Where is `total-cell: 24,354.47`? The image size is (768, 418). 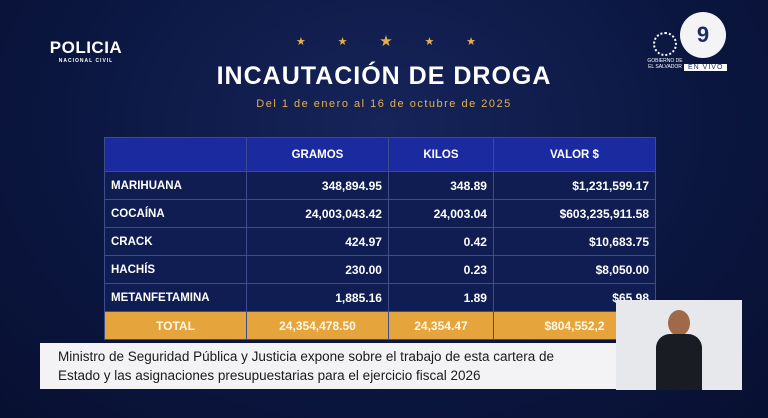
total-cell: 24,354.47 is located at coordinates (440, 325).